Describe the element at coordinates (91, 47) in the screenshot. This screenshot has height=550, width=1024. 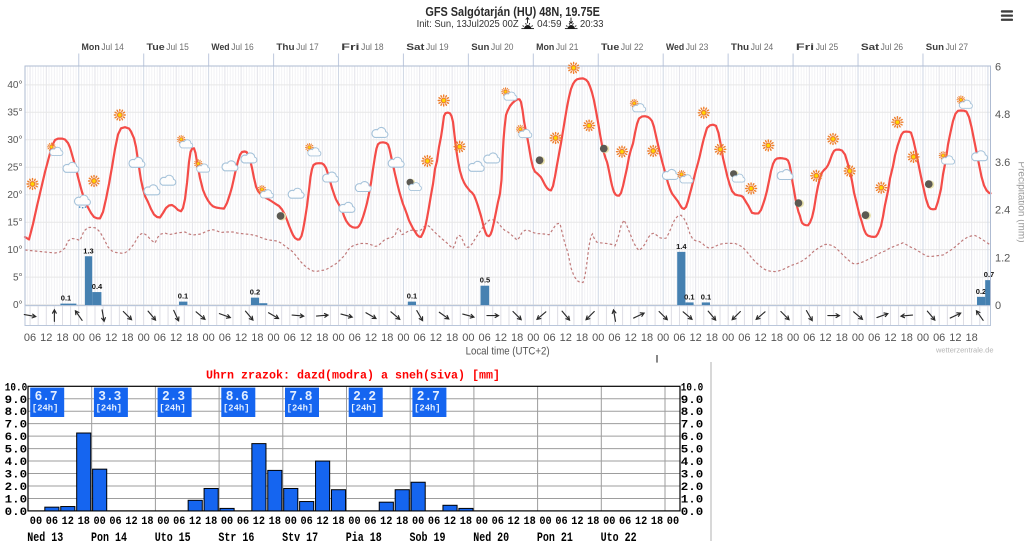
I see `svg-text: Mon` at that location.